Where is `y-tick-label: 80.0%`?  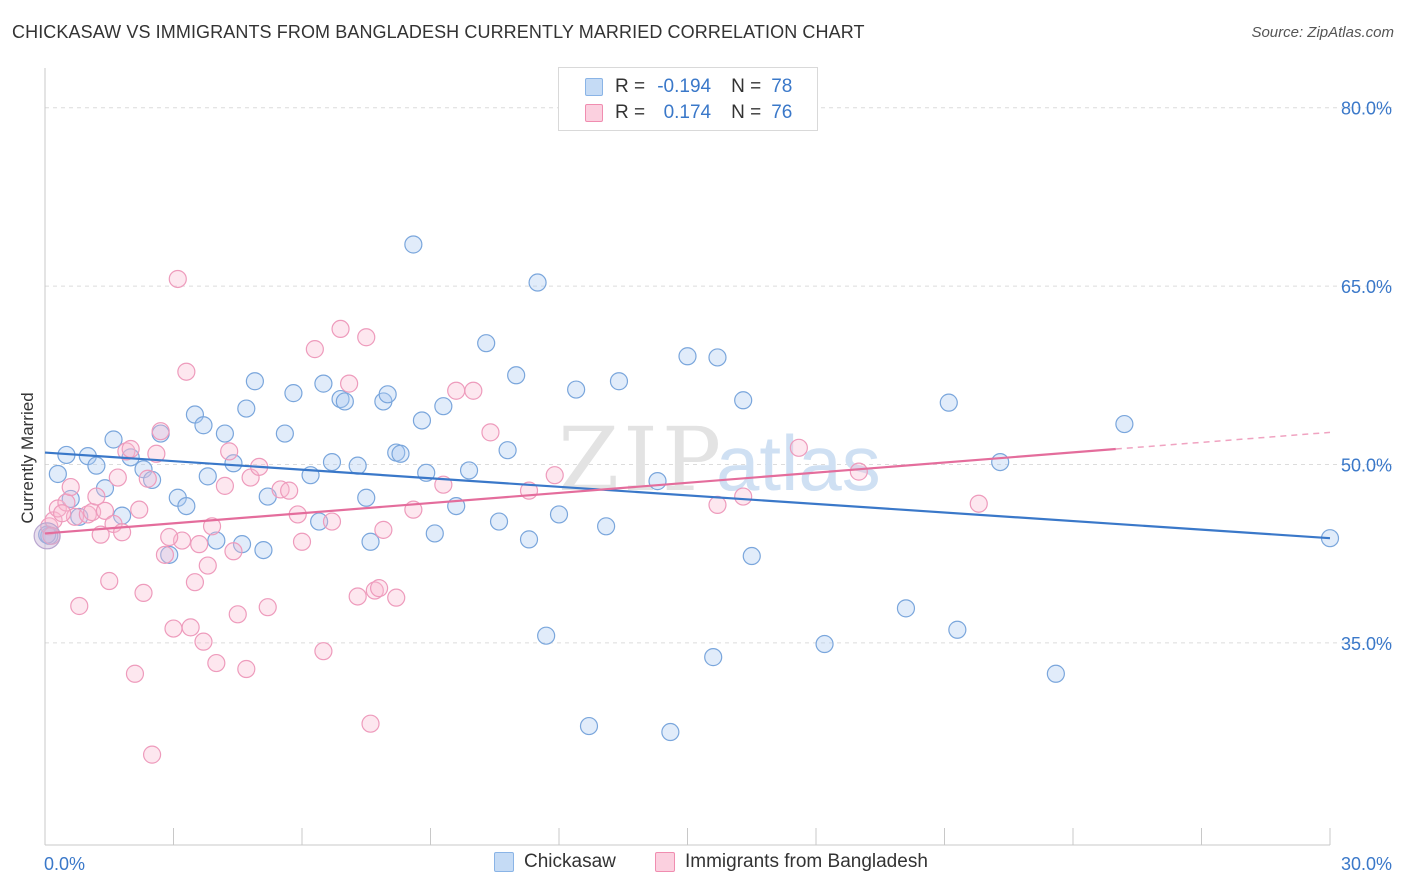 y-tick-label: 80.0% is located at coordinates (1366, 109).